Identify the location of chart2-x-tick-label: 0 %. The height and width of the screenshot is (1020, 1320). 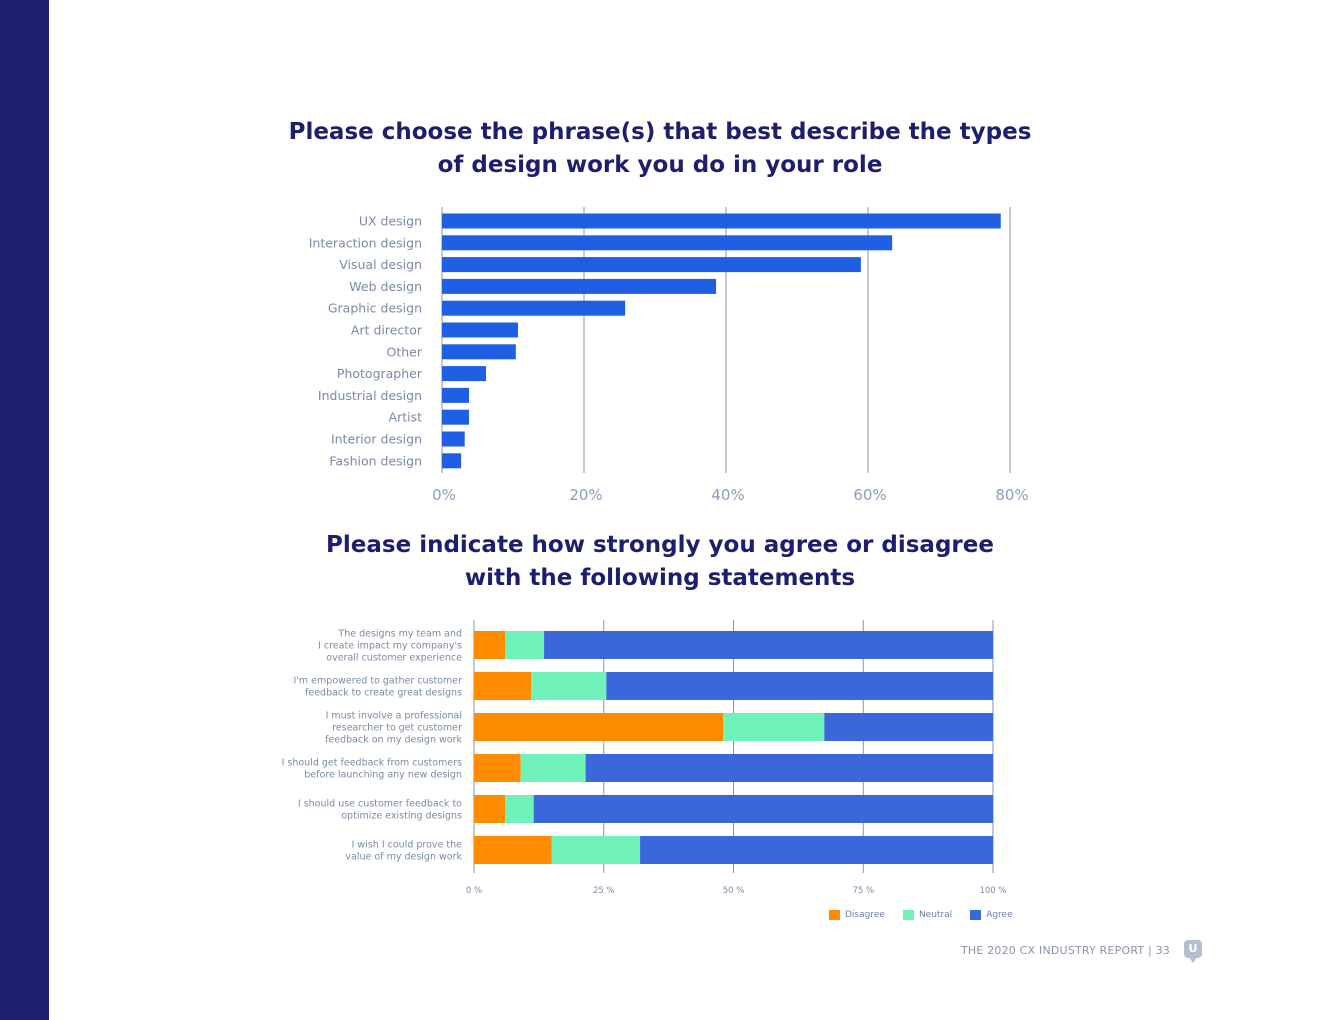
(474, 891).